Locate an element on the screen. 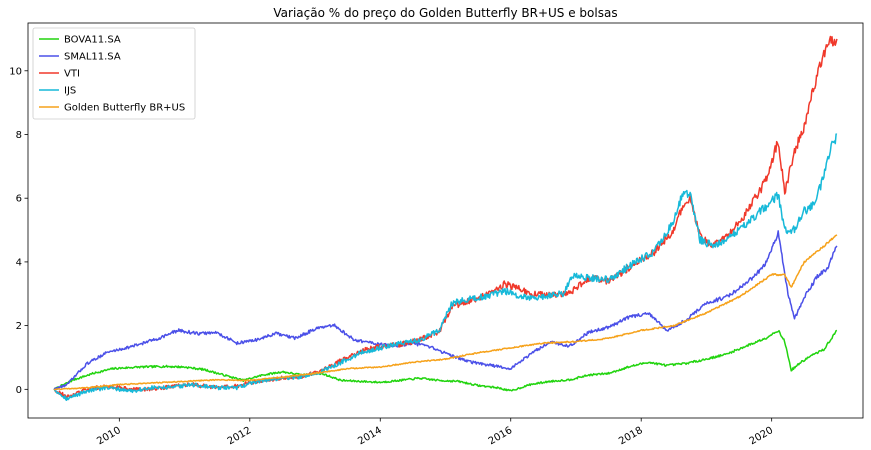 The width and height of the screenshot is (871, 450). y-tick-label: 8 is located at coordinates (19, 135).